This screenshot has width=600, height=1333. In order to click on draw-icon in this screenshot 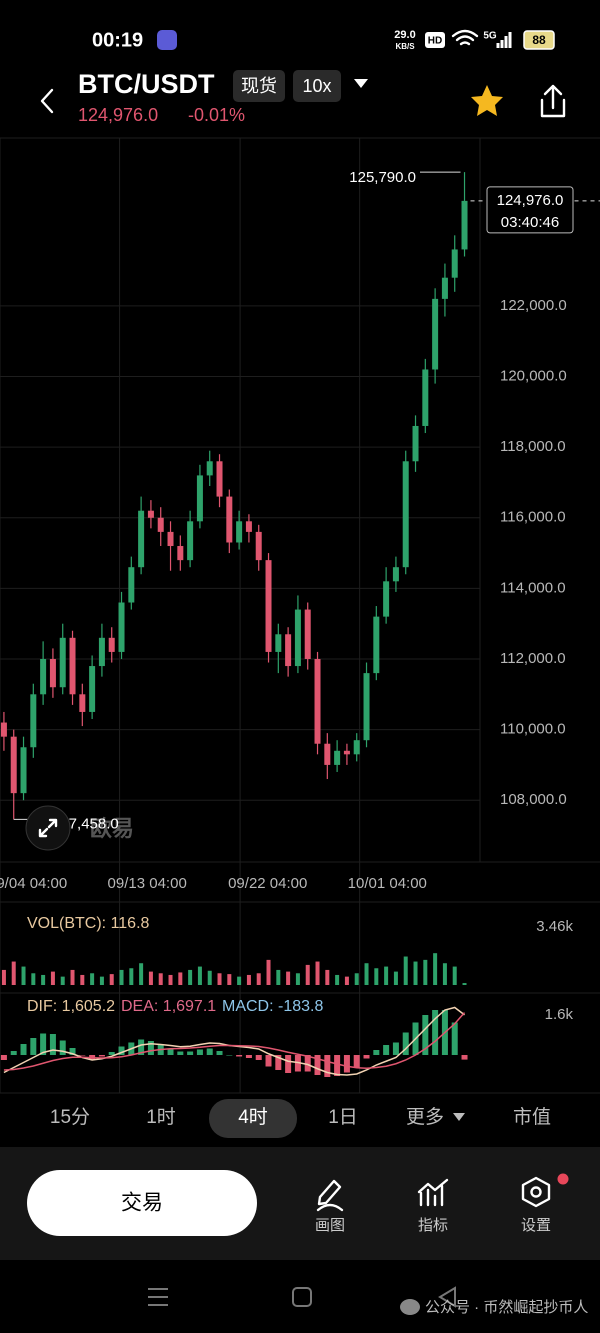, I will do `click(330, 1195)`.